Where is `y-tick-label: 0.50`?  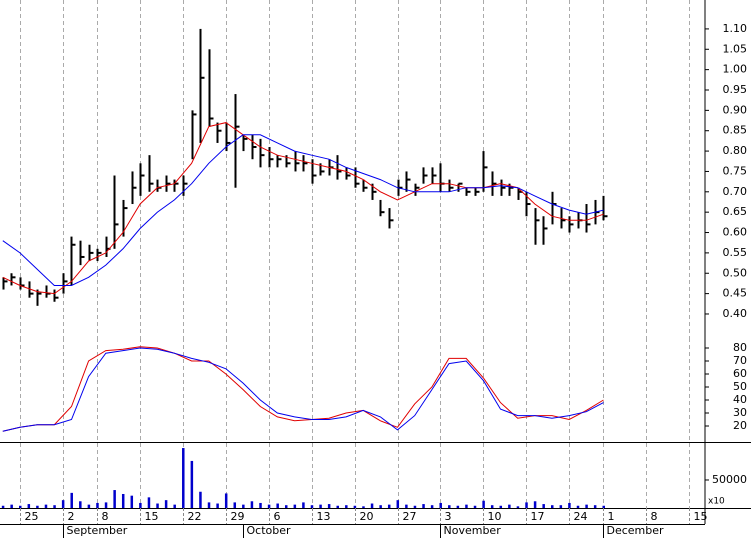 y-tick-label: 0.50 is located at coordinates (735, 272).